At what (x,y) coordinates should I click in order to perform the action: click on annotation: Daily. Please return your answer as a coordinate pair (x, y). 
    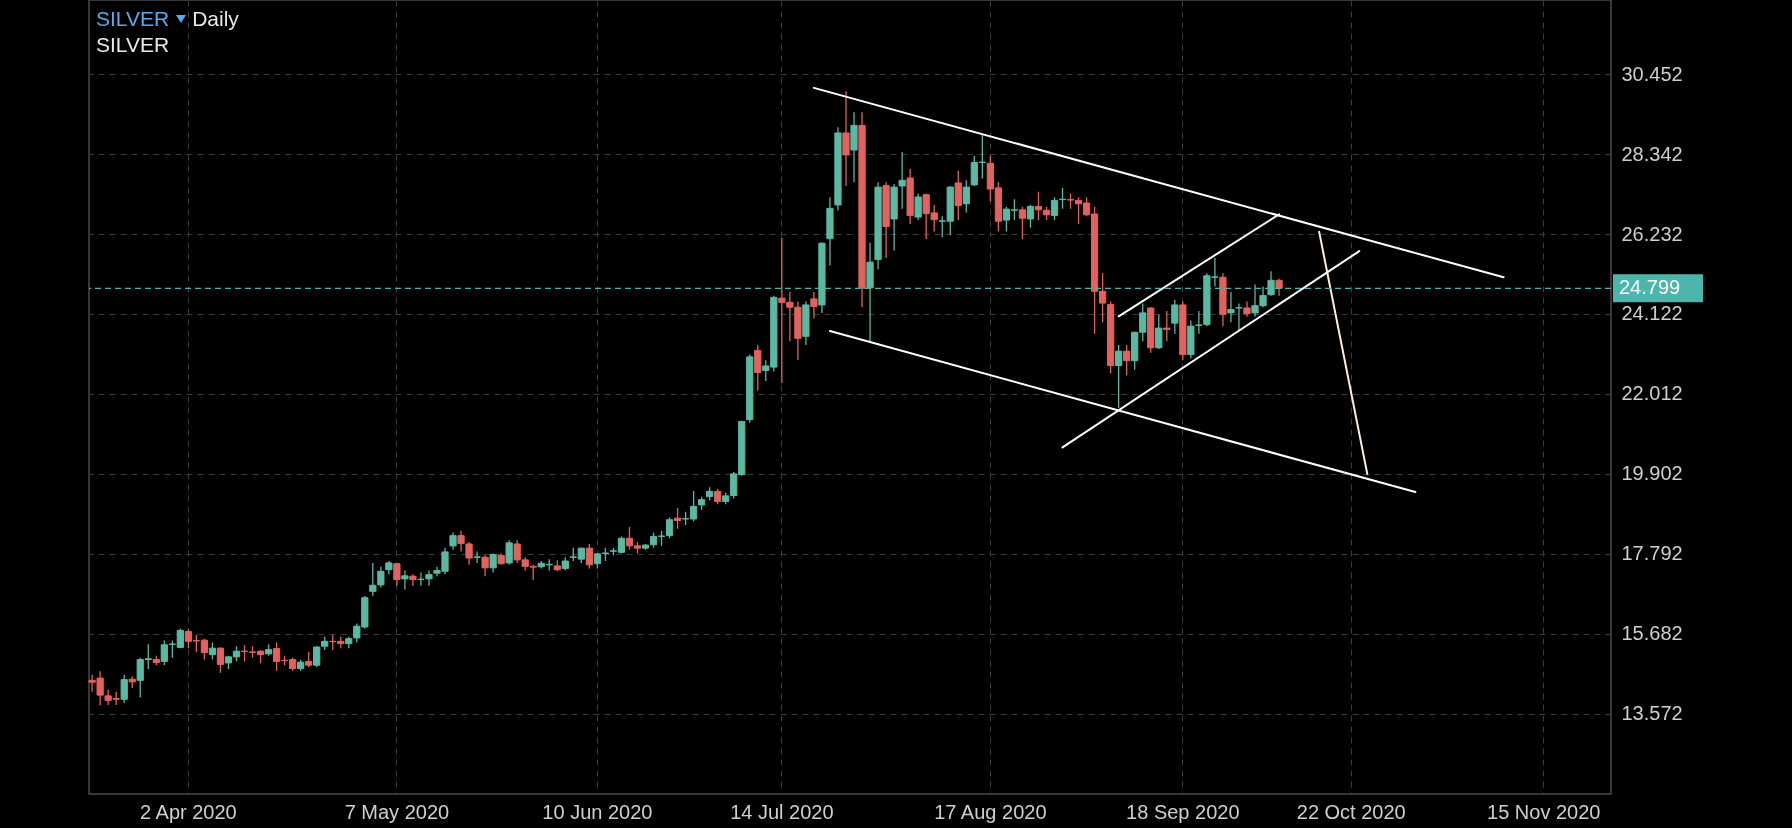
    Looking at the image, I should click on (215, 18).